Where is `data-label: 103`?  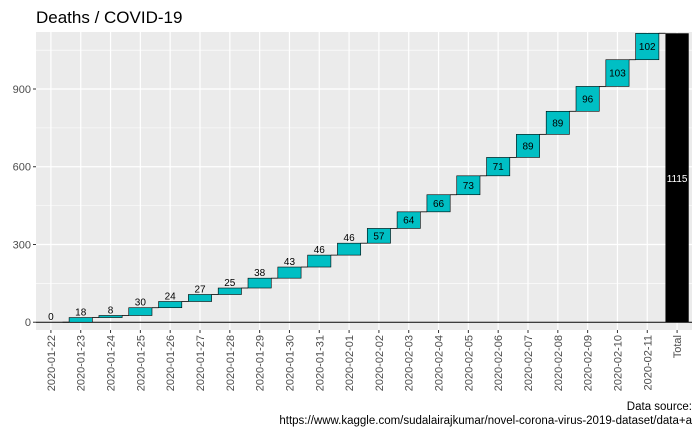 data-label: 103 is located at coordinates (617, 74).